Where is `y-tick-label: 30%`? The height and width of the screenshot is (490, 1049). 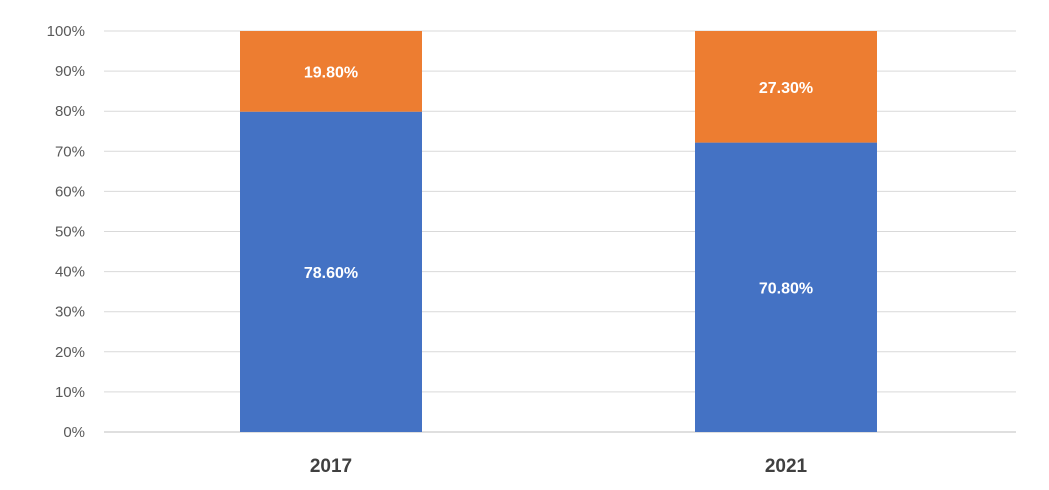 y-tick-label: 30% is located at coordinates (70, 312).